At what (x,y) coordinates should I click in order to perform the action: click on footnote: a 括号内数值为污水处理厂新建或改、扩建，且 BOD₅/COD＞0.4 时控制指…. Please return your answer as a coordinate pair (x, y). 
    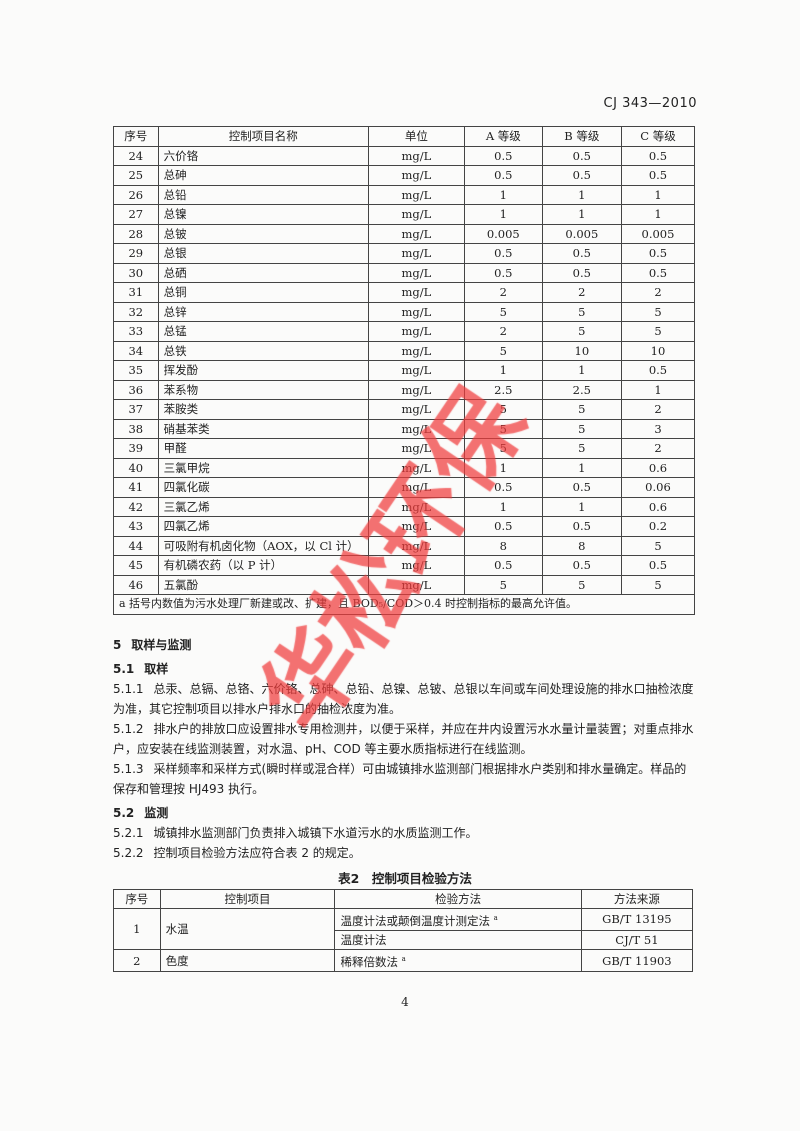
    Looking at the image, I should click on (404, 604).